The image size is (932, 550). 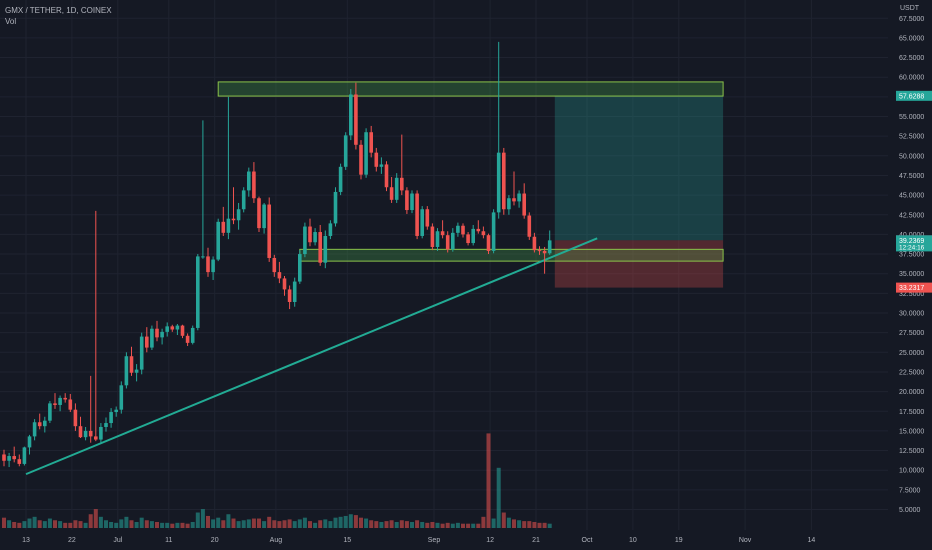 What do you see at coordinates (911, 137) in the screenshot?
I see `price-tick-label: 52.5000` at bounding box center [911, 137].